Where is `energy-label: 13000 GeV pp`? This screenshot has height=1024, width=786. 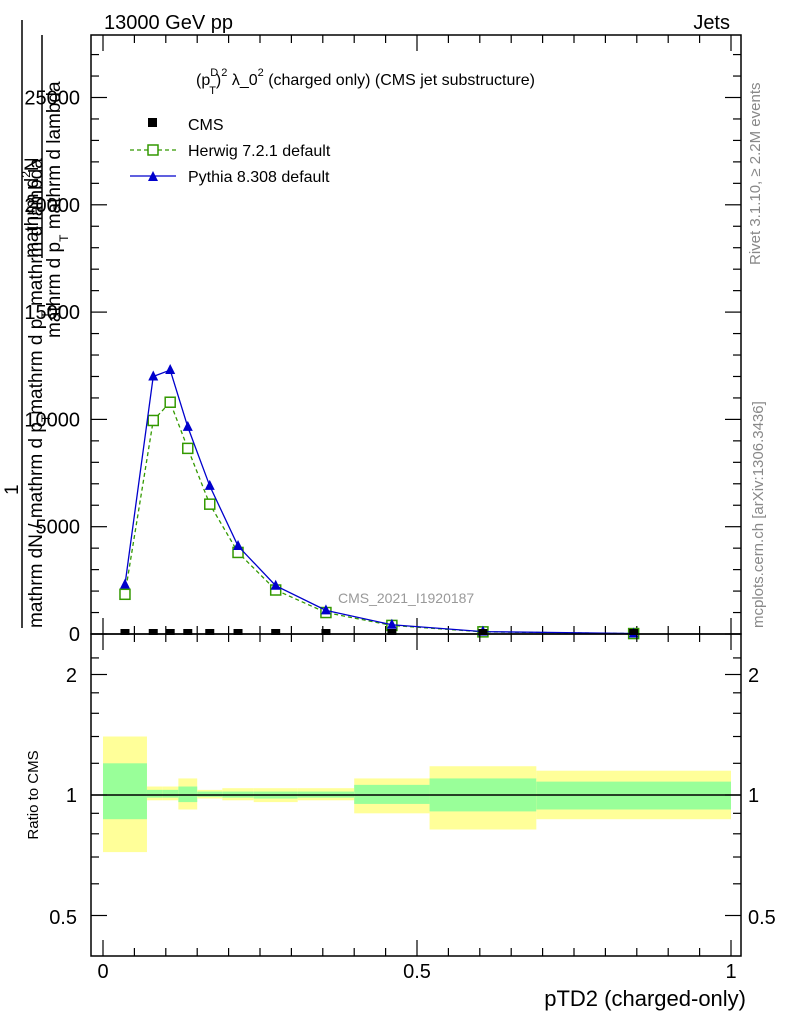
energy-label: 13000 GeV pp is located at coordinates (168, 23).